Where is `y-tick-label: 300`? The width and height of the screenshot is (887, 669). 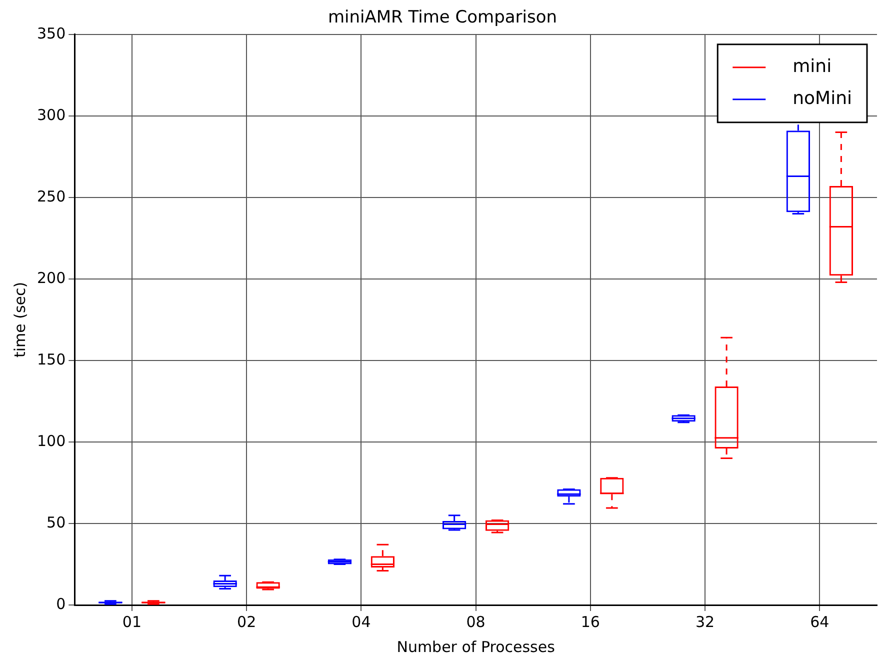
y-tick-label: 300 is located at coordinates (51, 115).